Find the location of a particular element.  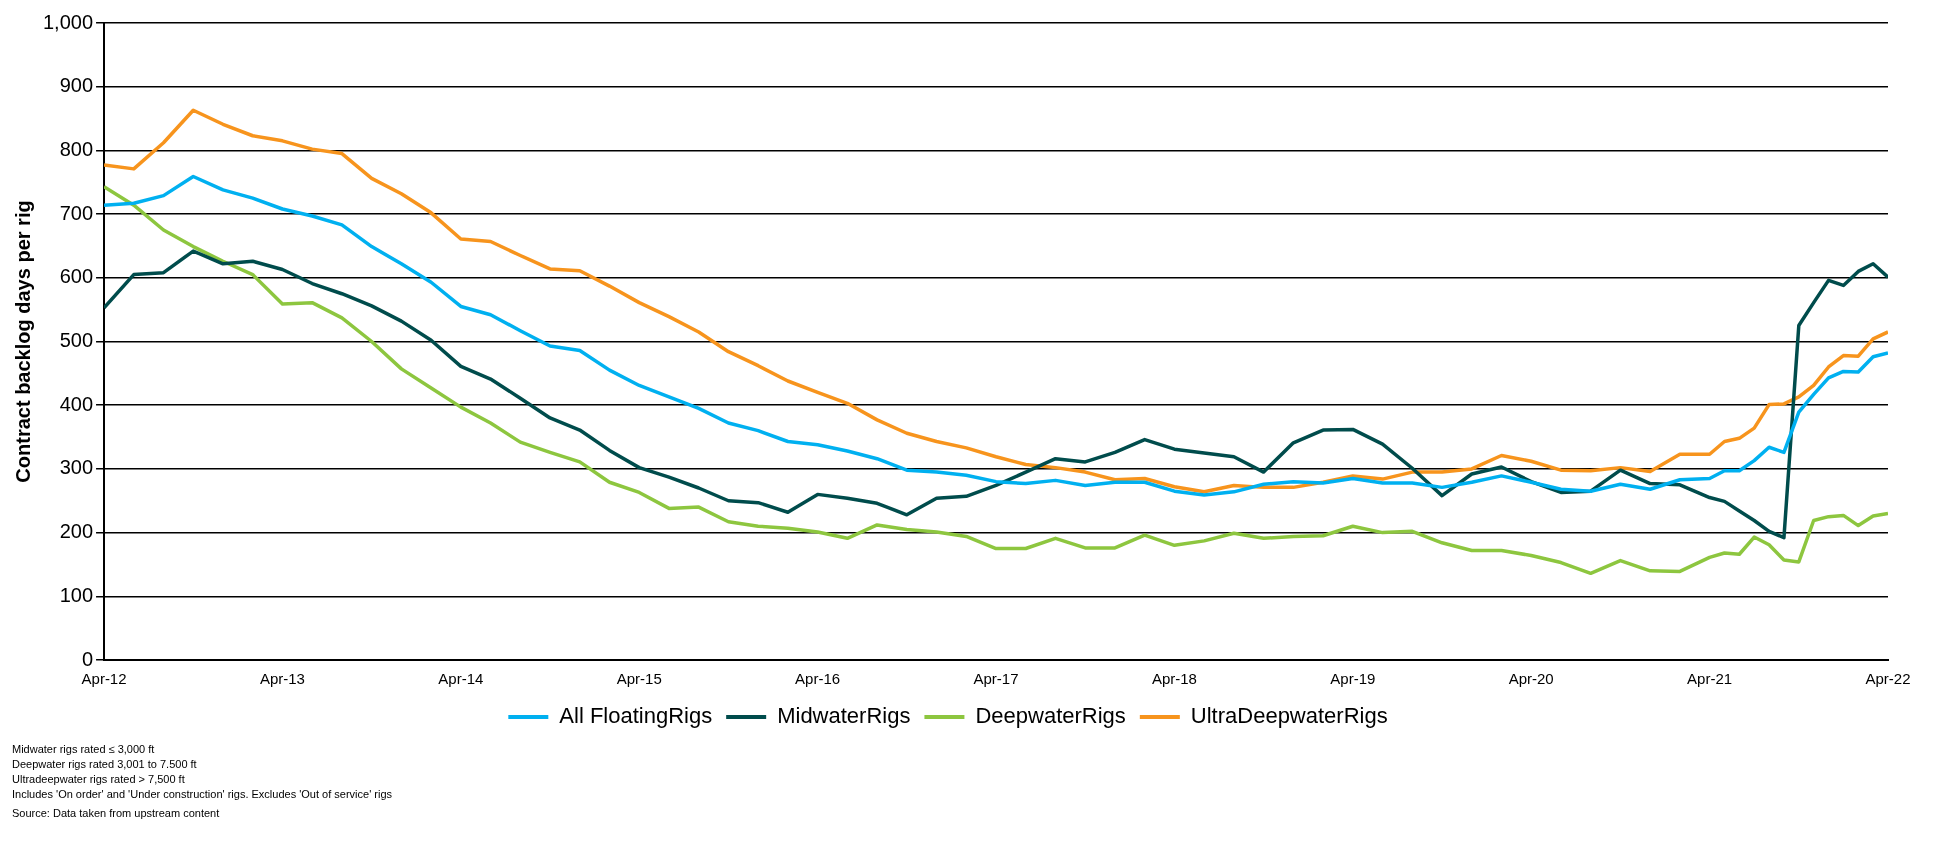

y-tick-label: 1,000 is located at coordinates (68, 21).